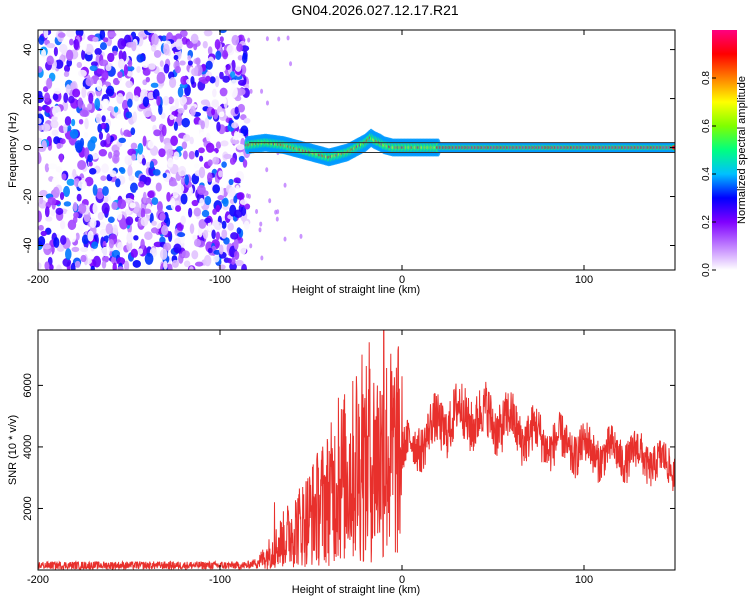  What do you see at coordinates (13, 450) in the screenshot?
I see `snr-y-axis-label: SNR (10 * v/v)` at bounding box center [13, 450].